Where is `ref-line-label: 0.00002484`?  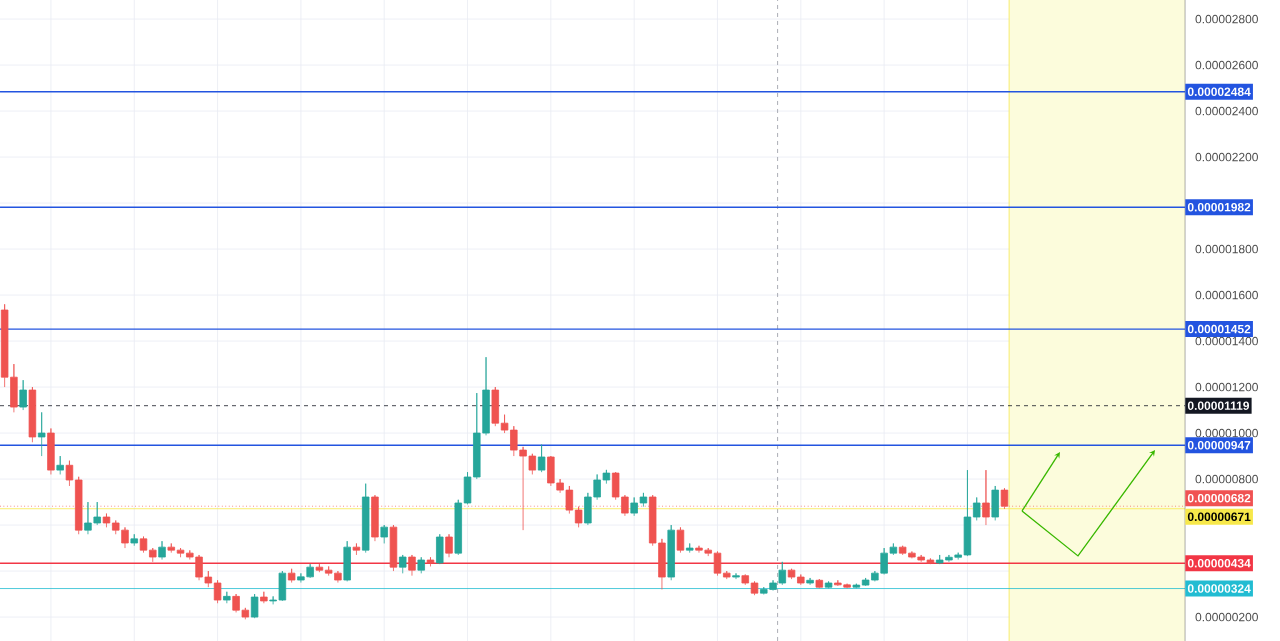 ref-line-label: 0.00002484 is located at coordinates (1219, 92).